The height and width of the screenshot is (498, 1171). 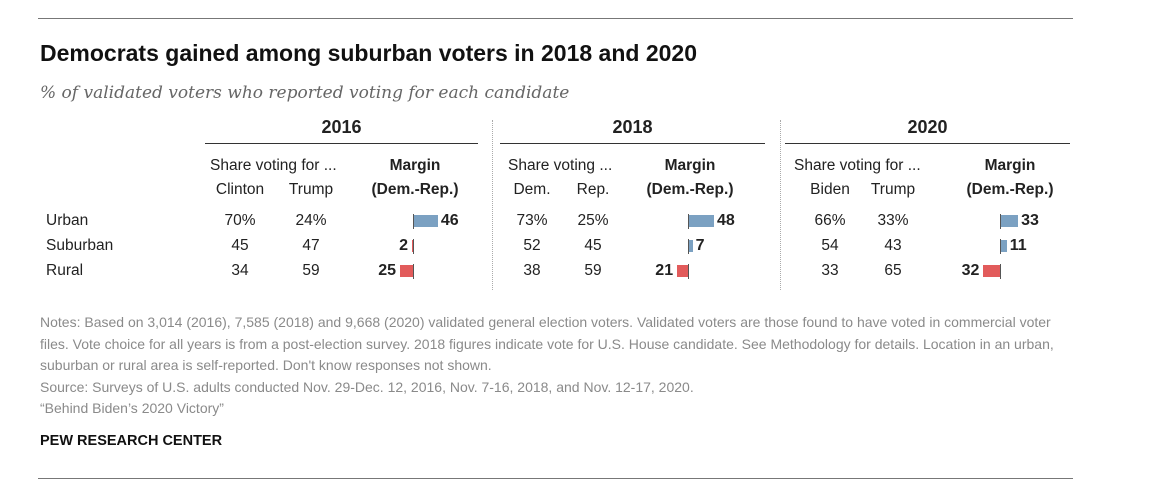 What do you see at coordinates (240, 270) in the screenshot?
I see `dem-share-value: 34` at bounding box center [240, 270].